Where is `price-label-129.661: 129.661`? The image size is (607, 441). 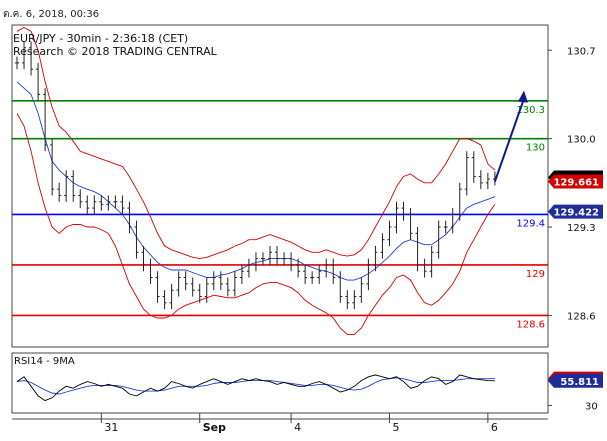 price-label-129.661: 129.661 is located at coordinates (576, 182).